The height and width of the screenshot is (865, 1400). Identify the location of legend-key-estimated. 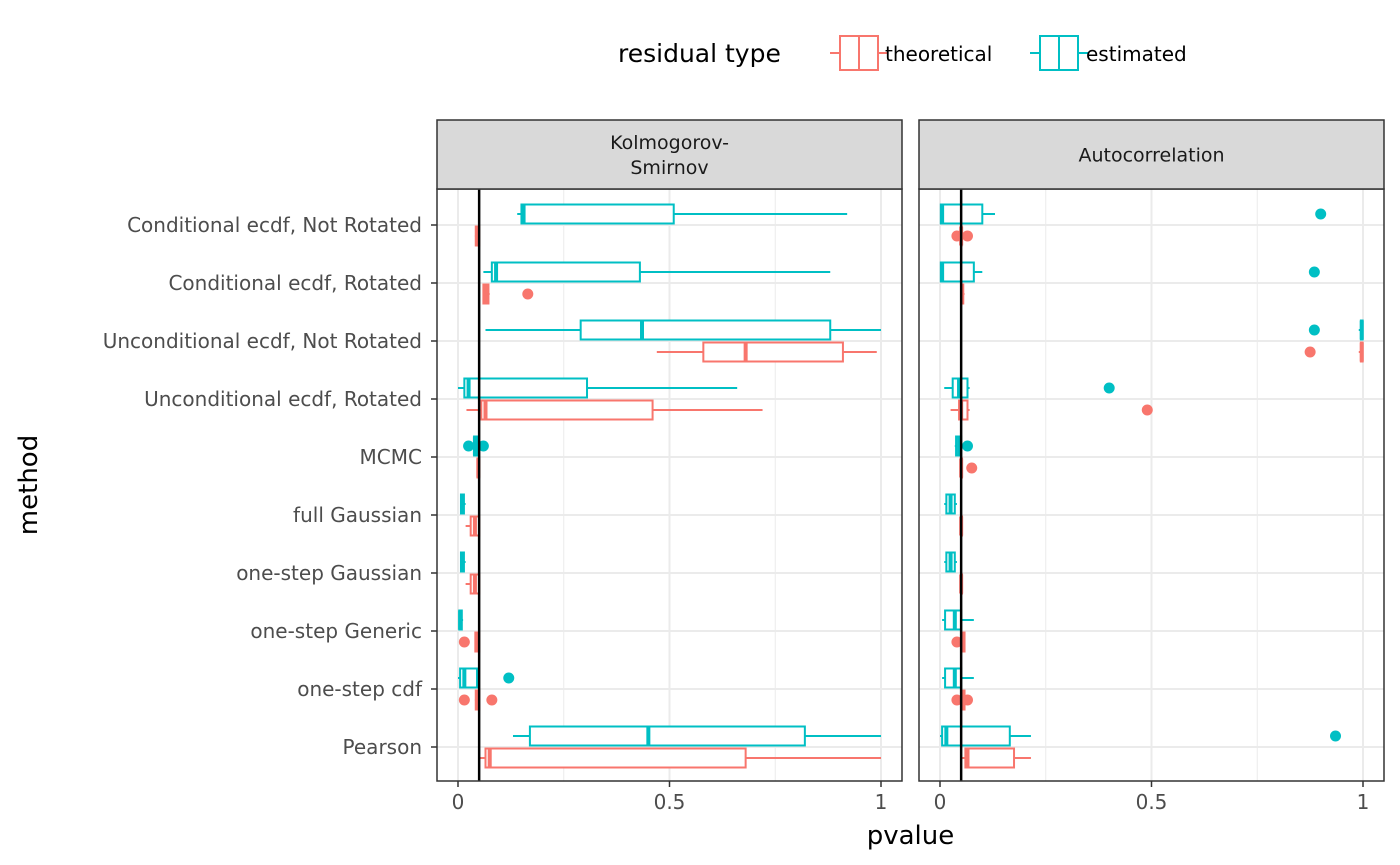
(1059, 53).